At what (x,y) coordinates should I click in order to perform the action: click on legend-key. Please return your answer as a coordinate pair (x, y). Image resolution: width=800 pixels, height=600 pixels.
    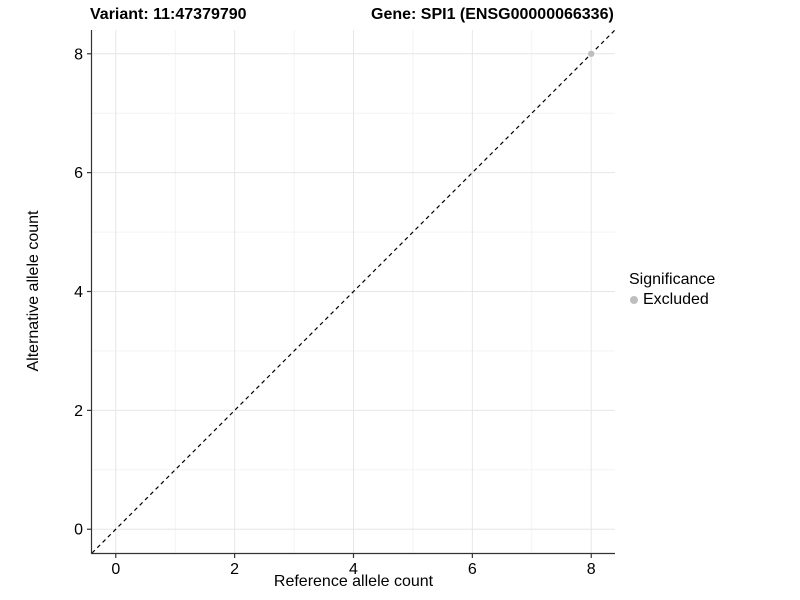
    Looking at the image, I should click on (634, 300).